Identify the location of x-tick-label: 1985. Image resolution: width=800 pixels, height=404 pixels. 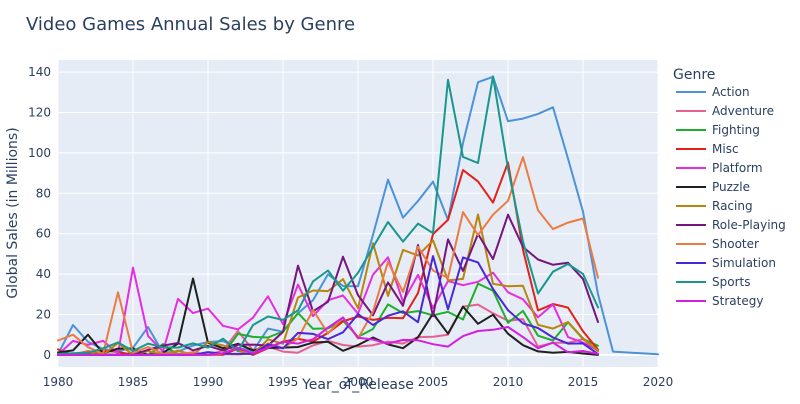
(133, 382).